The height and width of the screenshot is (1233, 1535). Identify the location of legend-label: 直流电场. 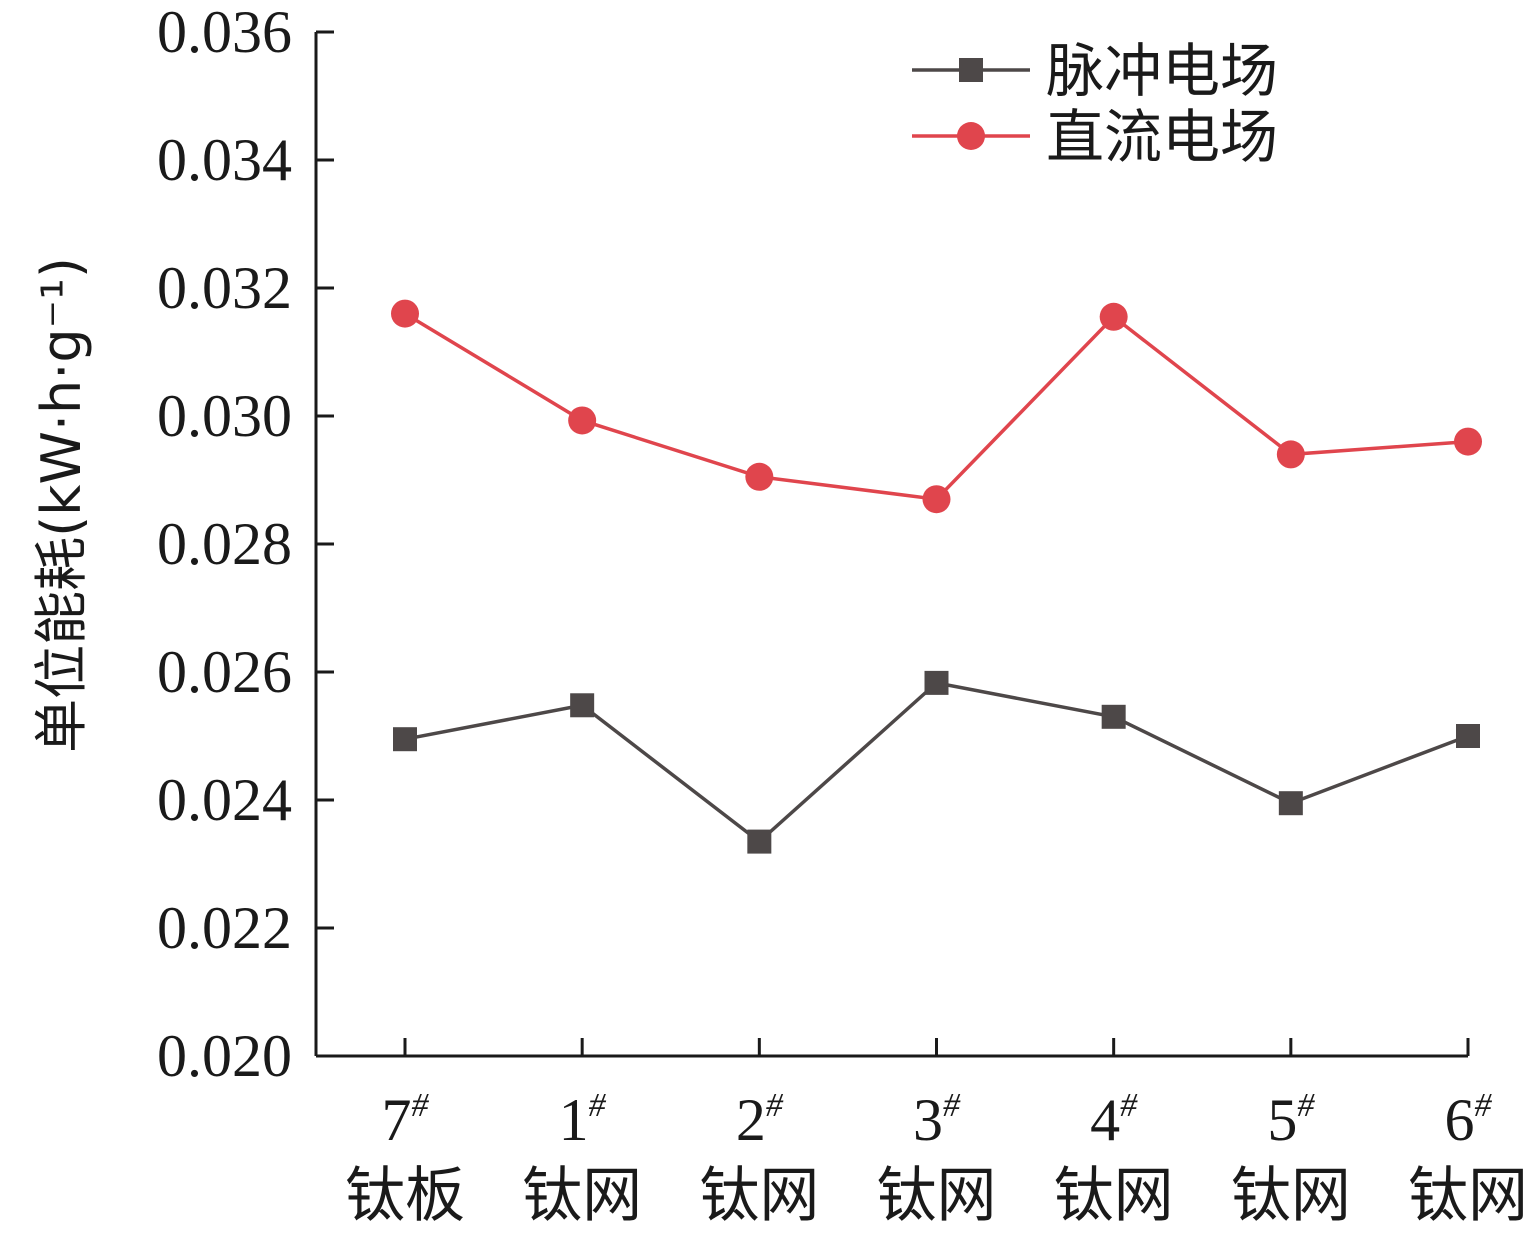
(1162, 137).